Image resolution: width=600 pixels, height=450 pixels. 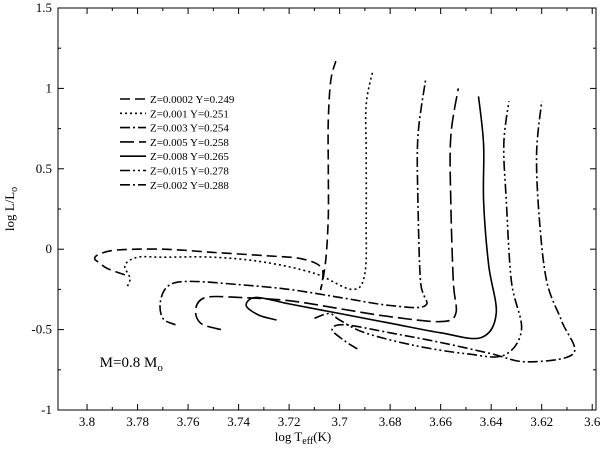 What do you see at coordinates (189, 114) in the screenshot?
I see `legend-label: Z=0.001 Y=0.251` at bounding box center [189, 114].